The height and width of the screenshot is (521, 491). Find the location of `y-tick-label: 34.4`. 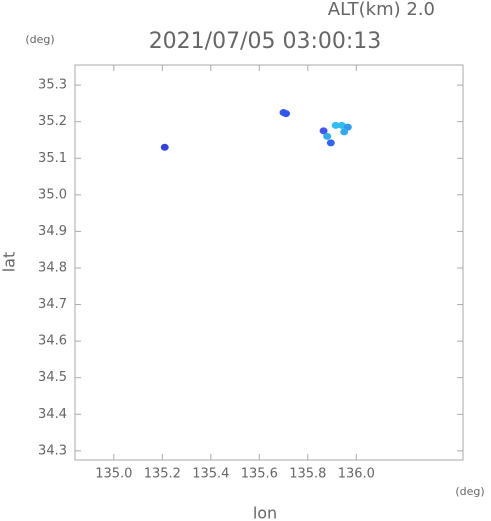

y-tick-label: 34.4 is located at coordinates (52, 414).